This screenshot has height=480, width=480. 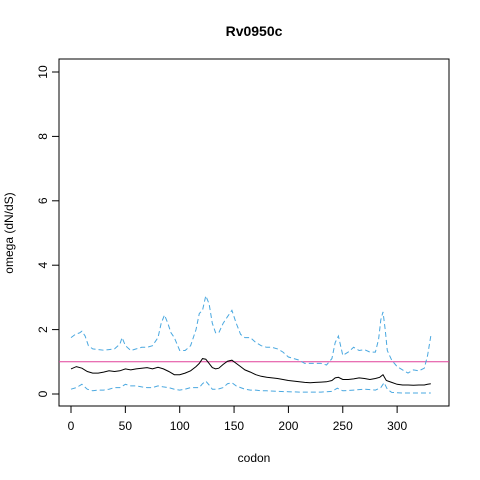 What do you see at coordinates (48, 231) in the screenshot?
I see `y-axis: 0 2 4 6 8 10` at bounding box center [48, 231].